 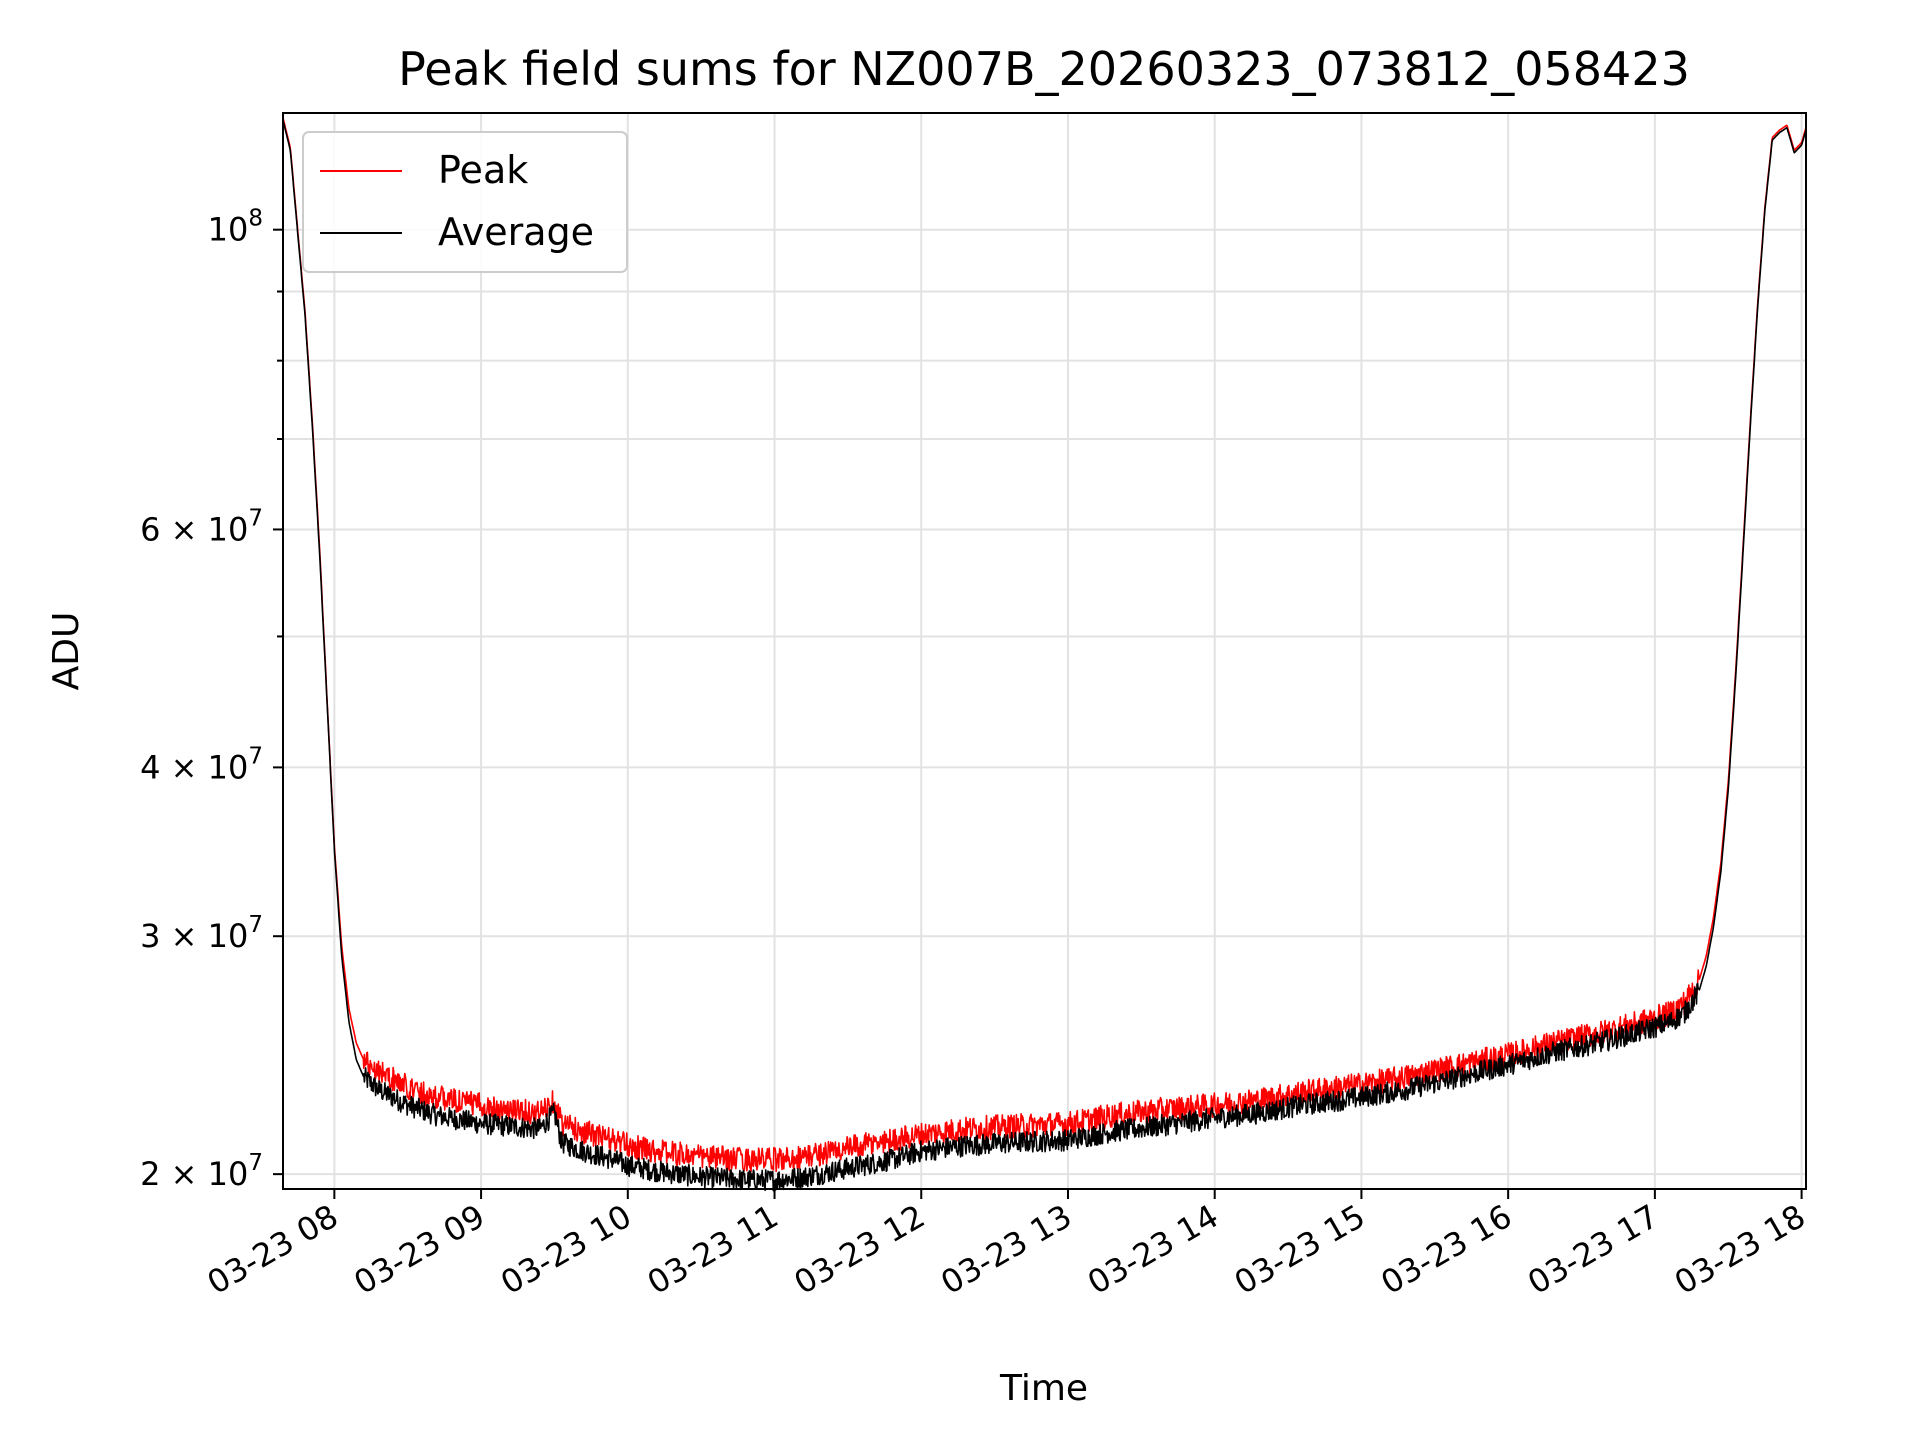 I want to click on y-tick-label: 108, so click(x=235, y=227).